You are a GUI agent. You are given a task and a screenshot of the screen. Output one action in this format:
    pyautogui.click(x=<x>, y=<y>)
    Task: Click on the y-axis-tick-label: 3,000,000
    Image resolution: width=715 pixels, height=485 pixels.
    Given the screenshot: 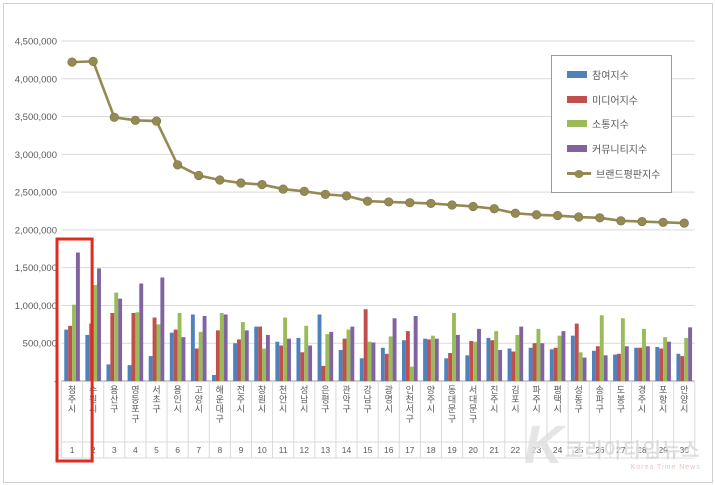 What is the action you would take?
    pyautogui.click(x=36, y=155)
    